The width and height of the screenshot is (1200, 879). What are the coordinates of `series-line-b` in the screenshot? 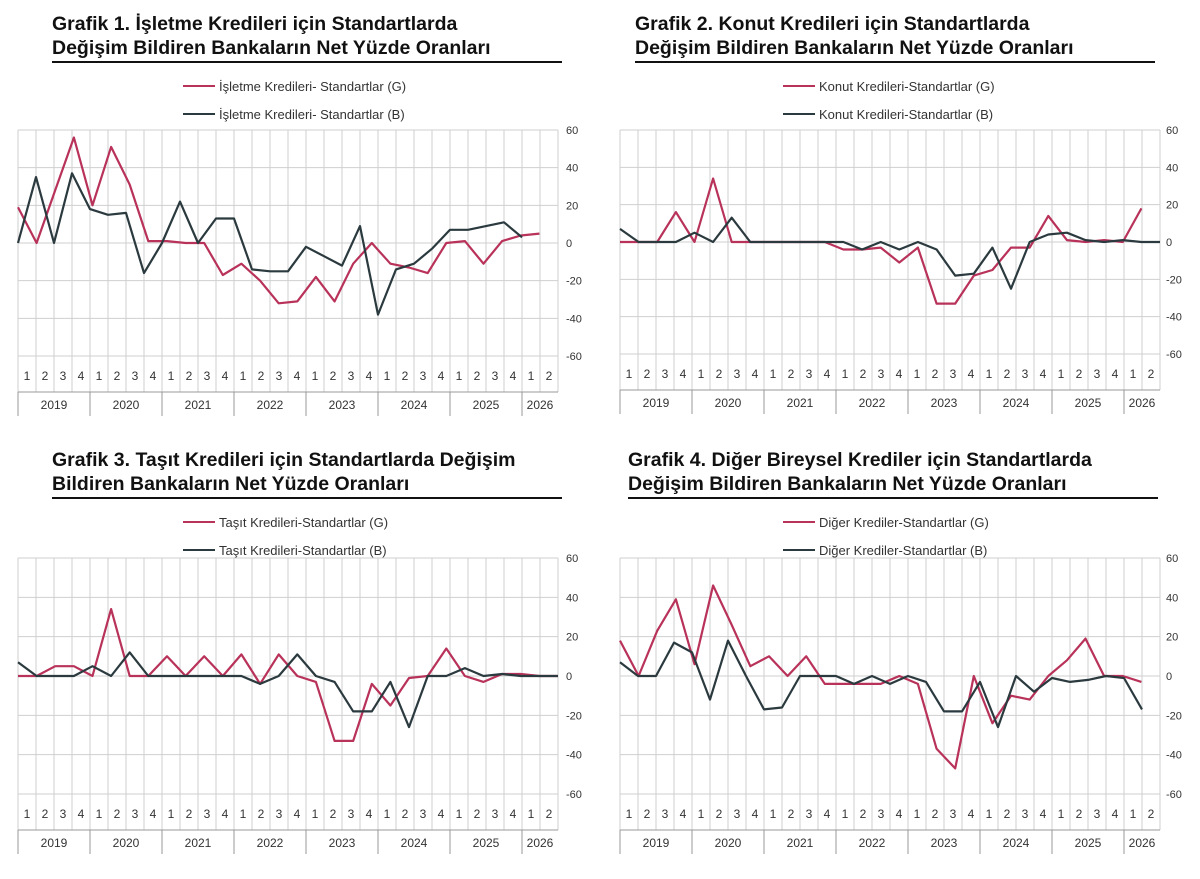 It's located at (287, 690).